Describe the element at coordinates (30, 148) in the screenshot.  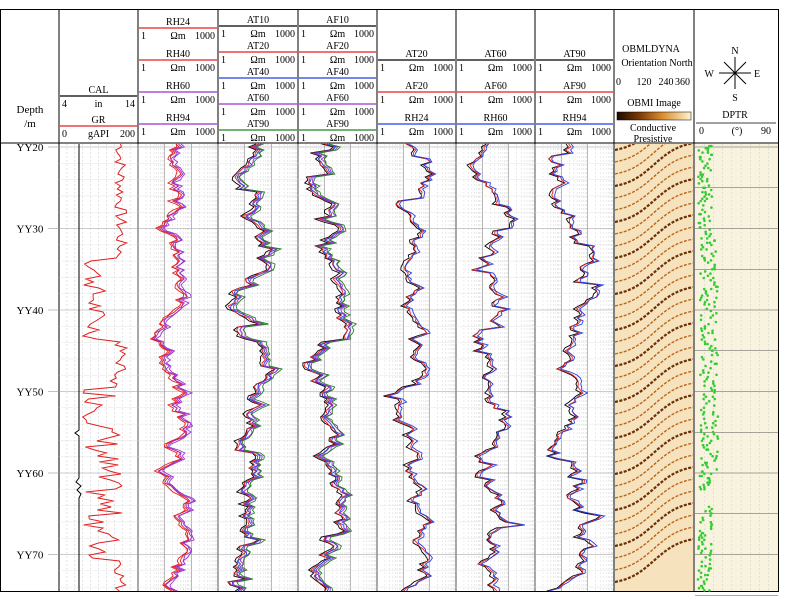
I see `depth-tick-label: YY20` at that location.